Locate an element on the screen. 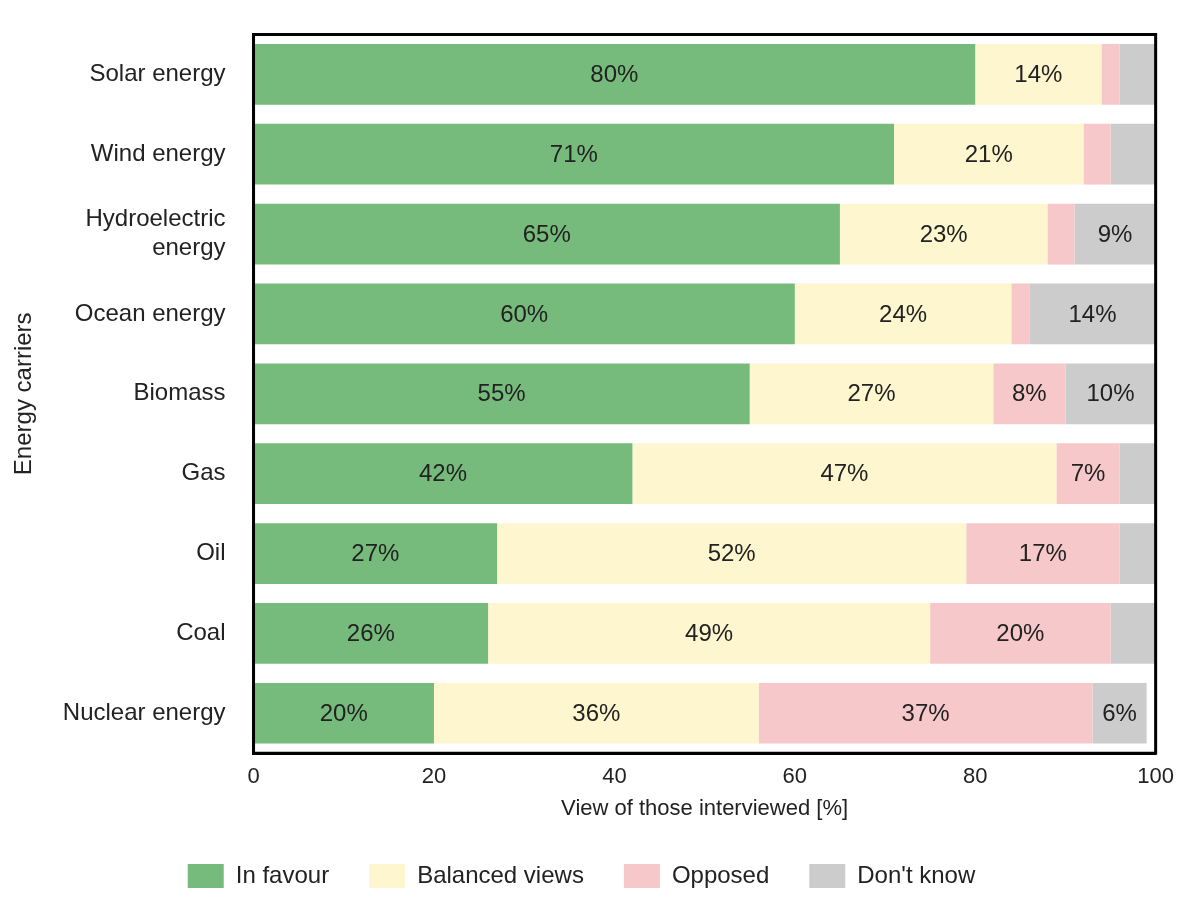  data-label: 42% is located at coordinates (443, 473).